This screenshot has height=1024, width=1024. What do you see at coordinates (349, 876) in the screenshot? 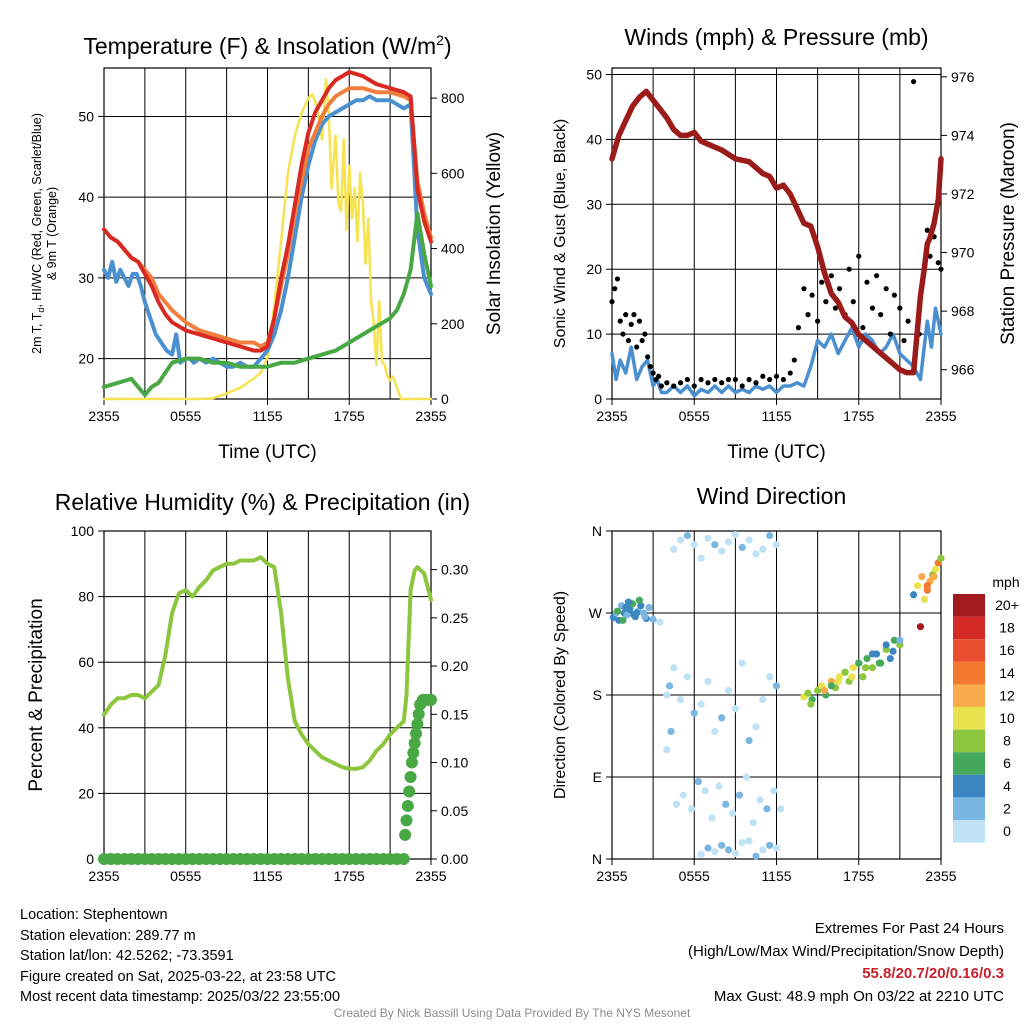
I see `x-tick-label: 1755` at bounding box center [349, 876].